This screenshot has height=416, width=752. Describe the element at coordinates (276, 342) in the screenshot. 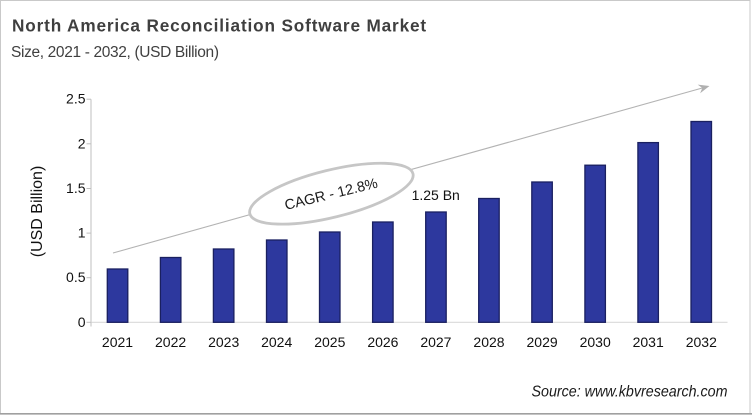

I see `svg-text: 2024` at that location.